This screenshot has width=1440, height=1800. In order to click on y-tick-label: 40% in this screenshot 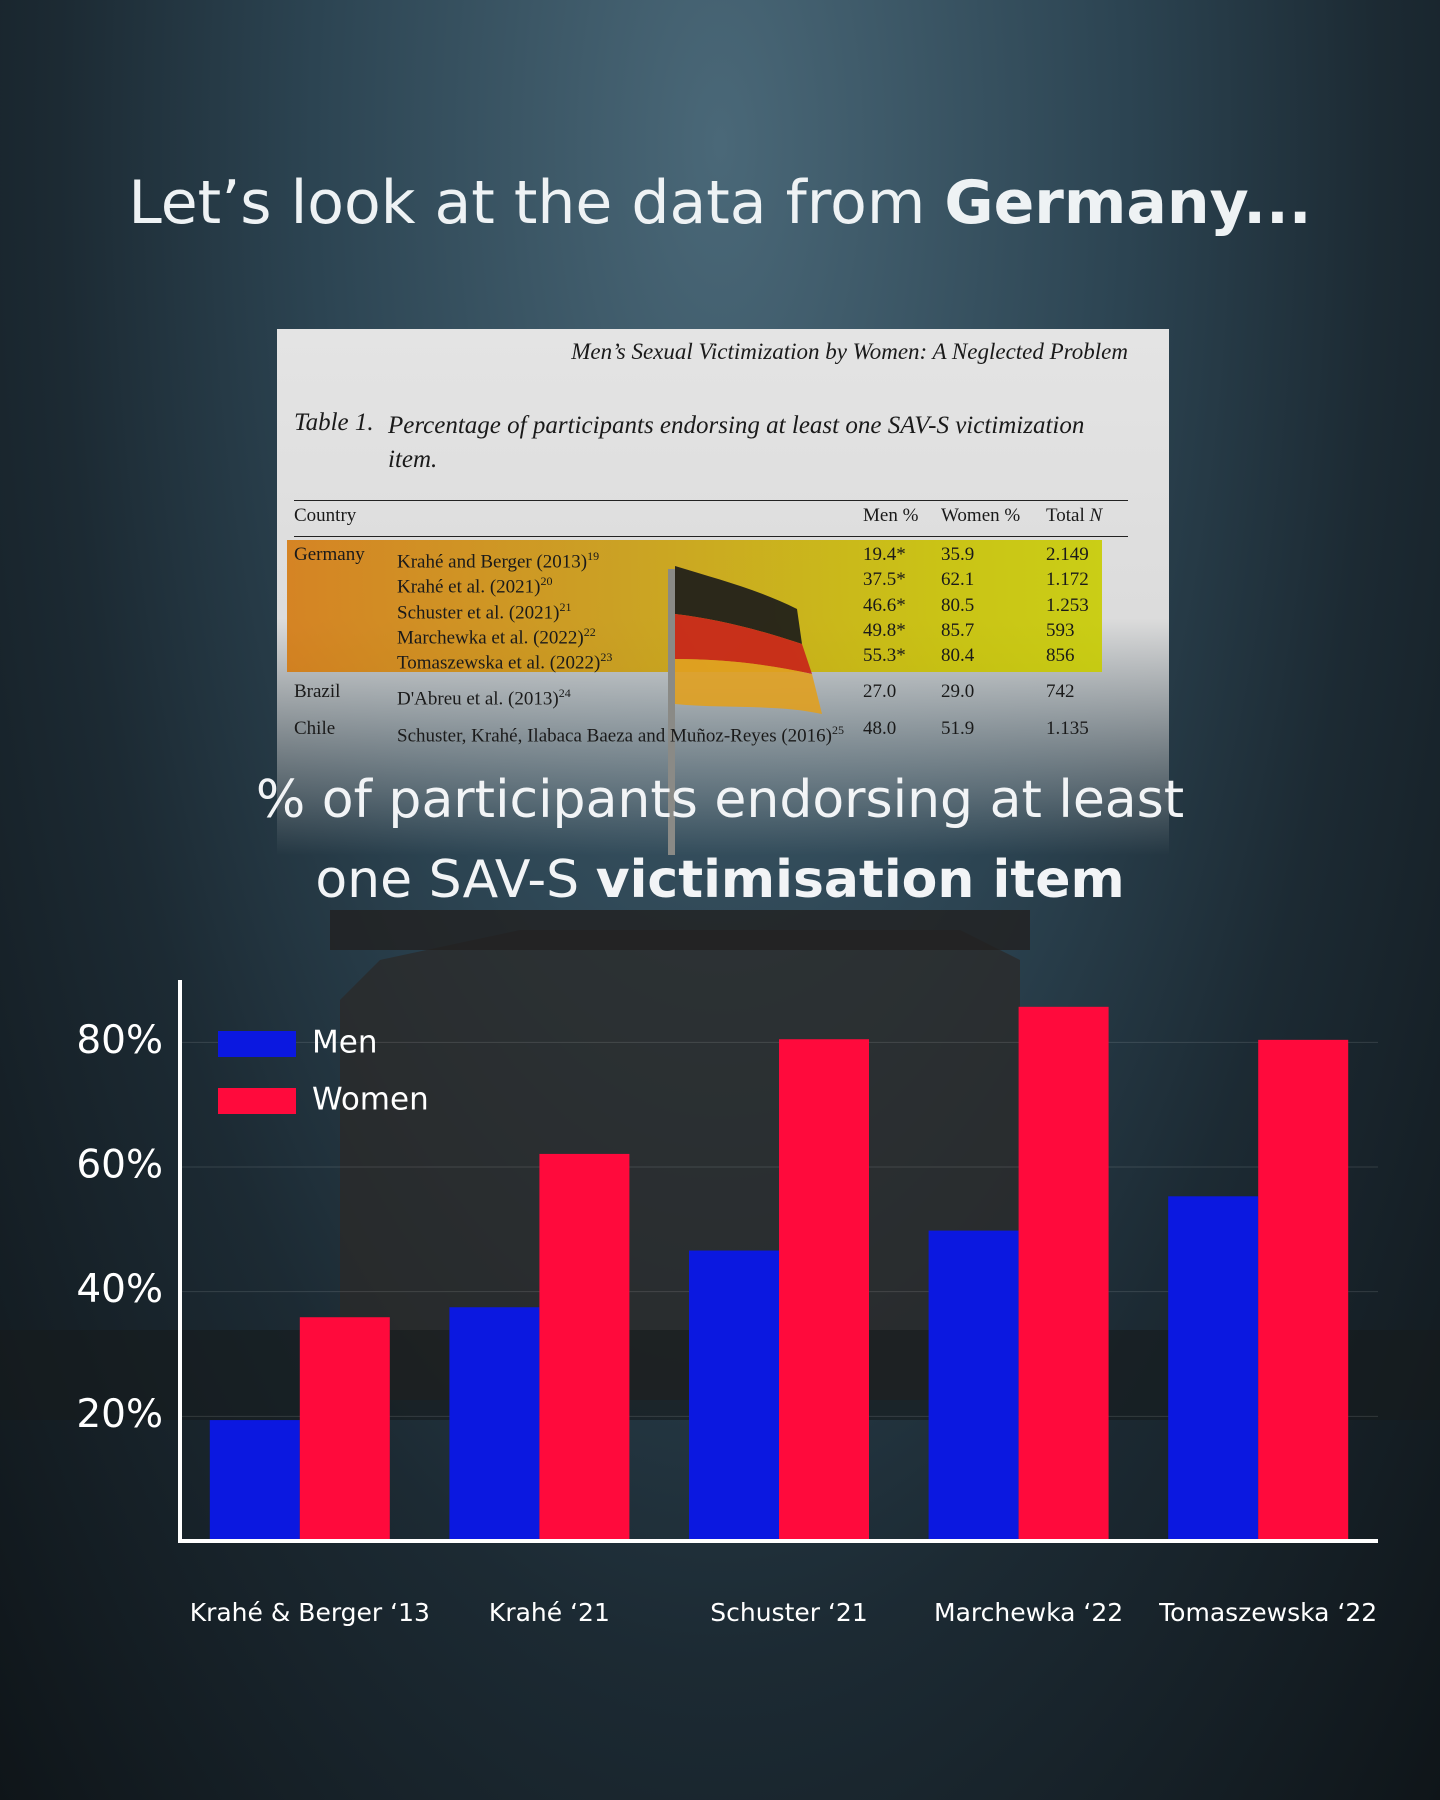, I will do `click(119, 1289)`.